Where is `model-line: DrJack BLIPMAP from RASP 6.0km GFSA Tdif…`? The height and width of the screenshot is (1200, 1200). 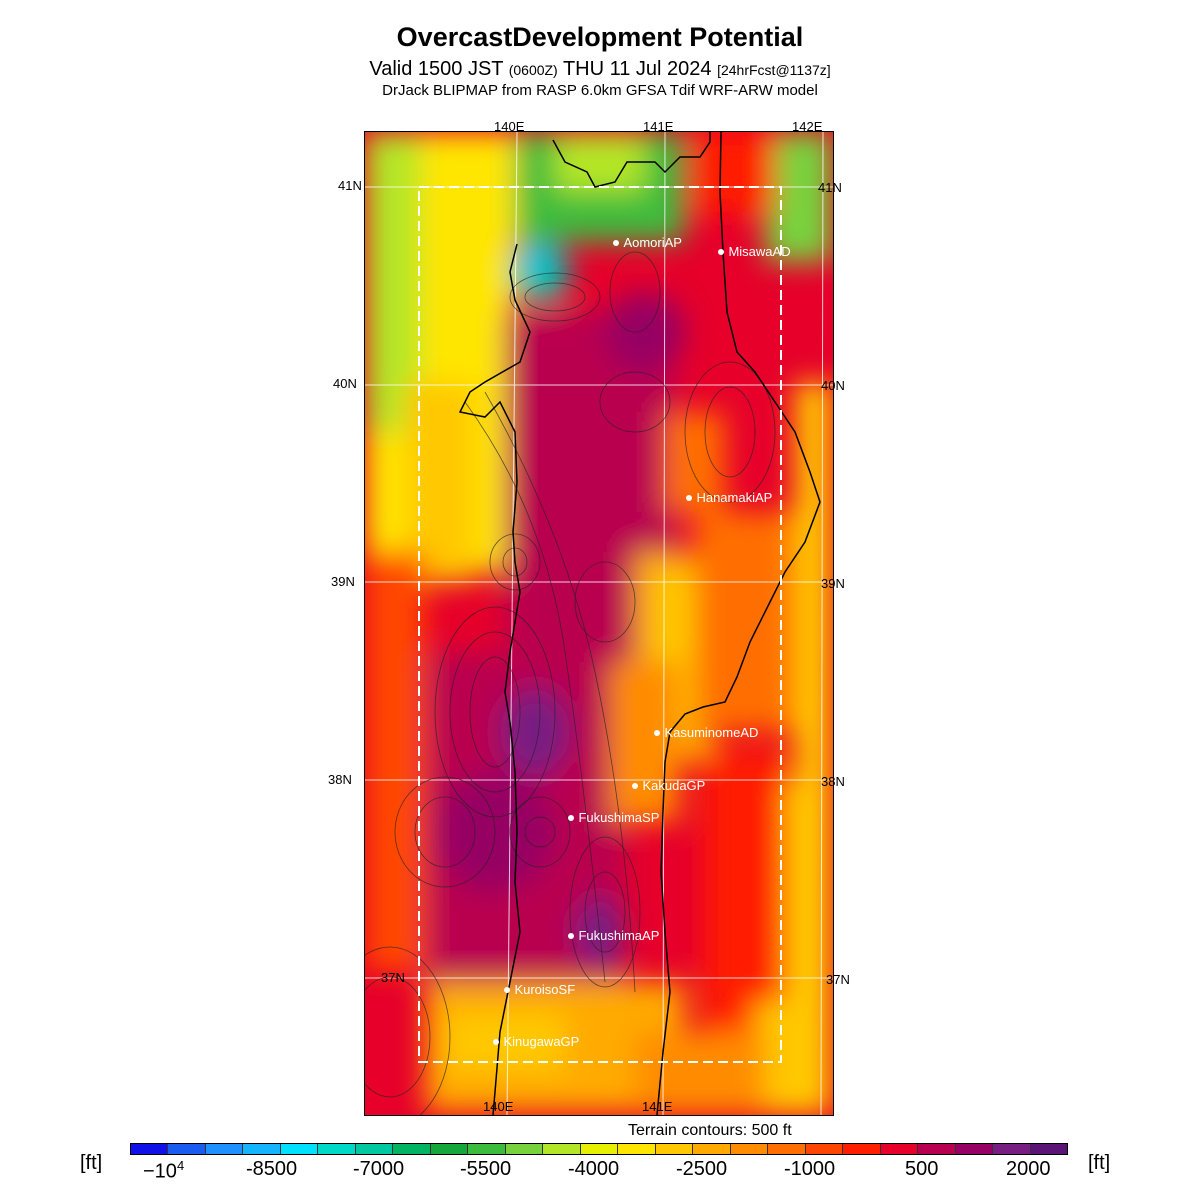 model-line: DrJack BLIPMAP from RASP 6.0km GFSA Tdif… is located at coordinates (600, 90).